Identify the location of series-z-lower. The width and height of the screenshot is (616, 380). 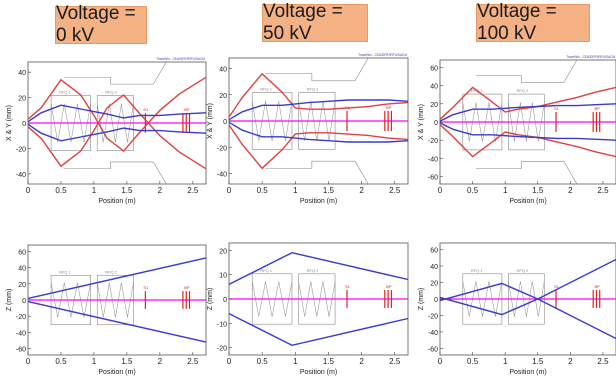
(527, 287).